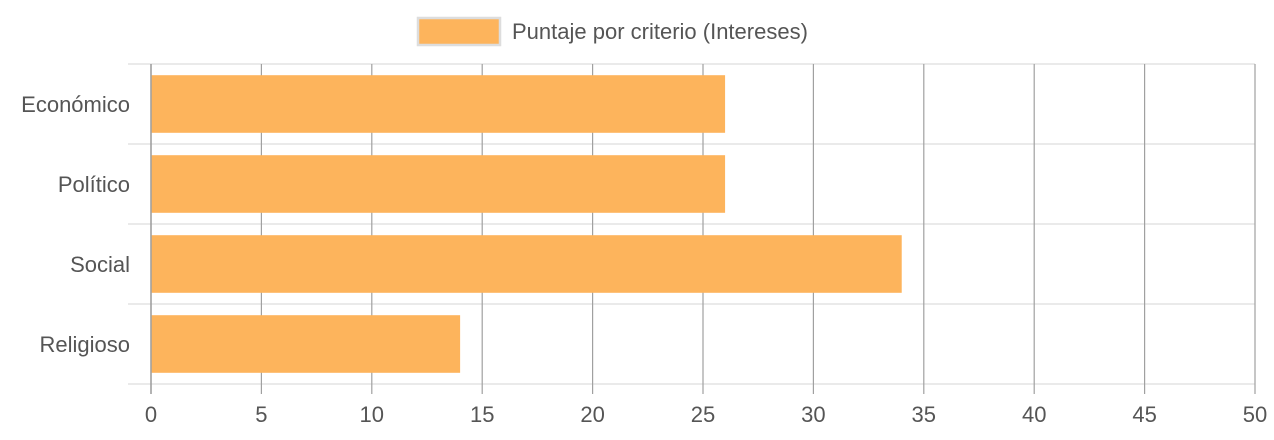 This screenshot has height=440, width=1274. I want to click on x-tick-label: 25, so click(703, 414).